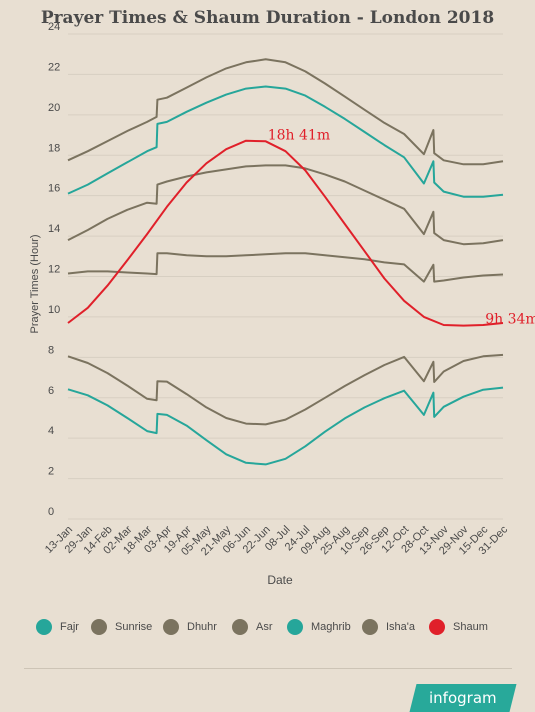  Describe the element at coordinates (51, 512) in the screenshot. I see `y-tick-label: 0` at that location.